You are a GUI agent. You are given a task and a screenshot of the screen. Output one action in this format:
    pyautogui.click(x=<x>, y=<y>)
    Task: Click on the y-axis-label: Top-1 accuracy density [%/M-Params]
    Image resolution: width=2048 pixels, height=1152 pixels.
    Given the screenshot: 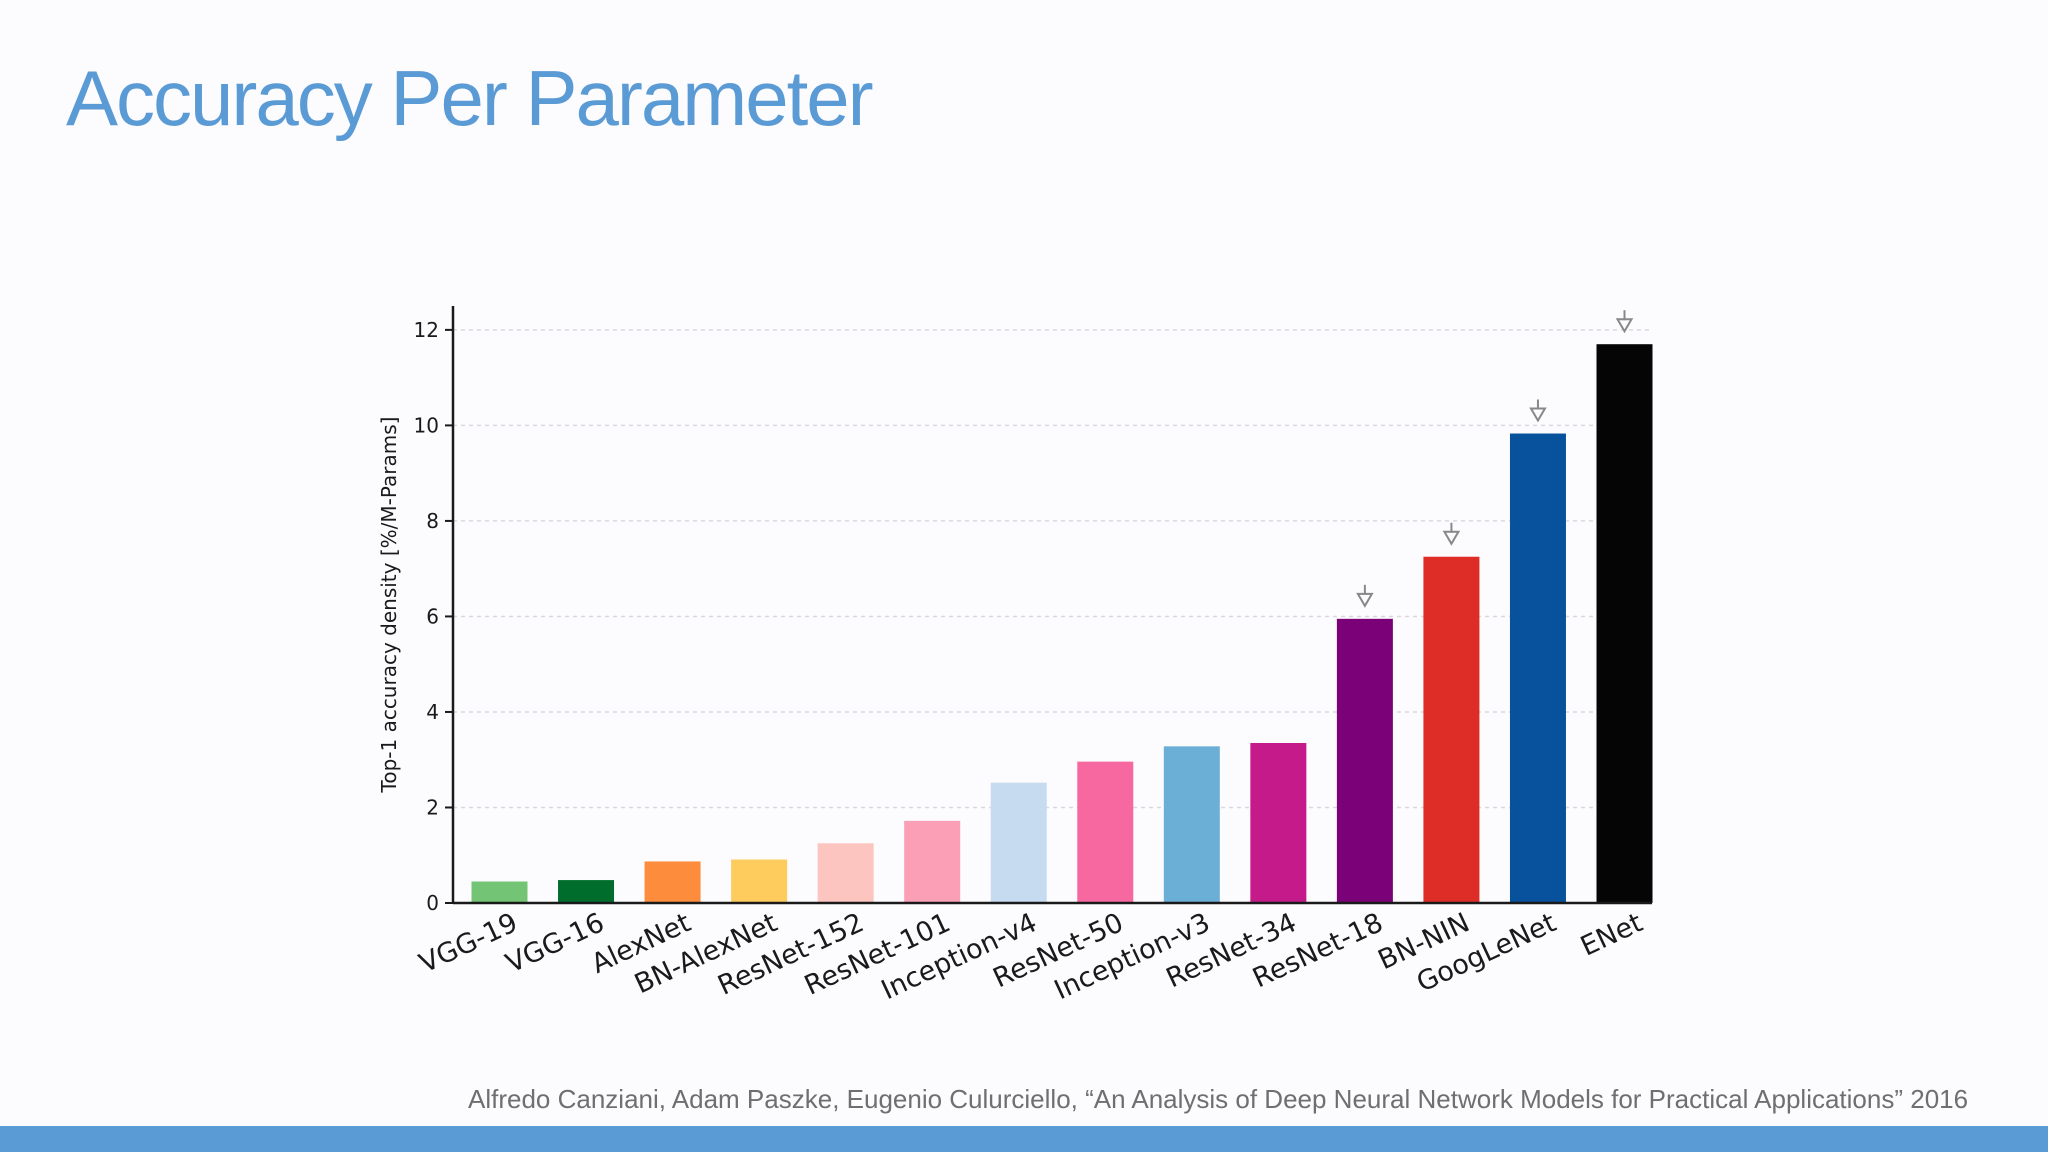 What is the action you would take?
    pyautogui.click(x=389, y=605)
    